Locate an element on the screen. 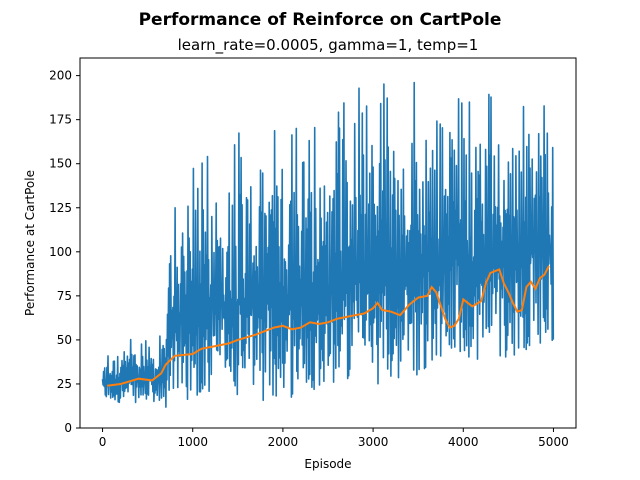 The image size is (640, 480). y-tick-label: 150 is located at coordinates (60, 164).